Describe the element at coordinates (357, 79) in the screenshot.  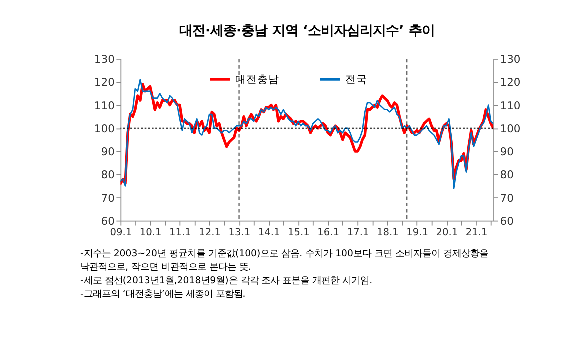
I see `legend-label: 전국` at that location.